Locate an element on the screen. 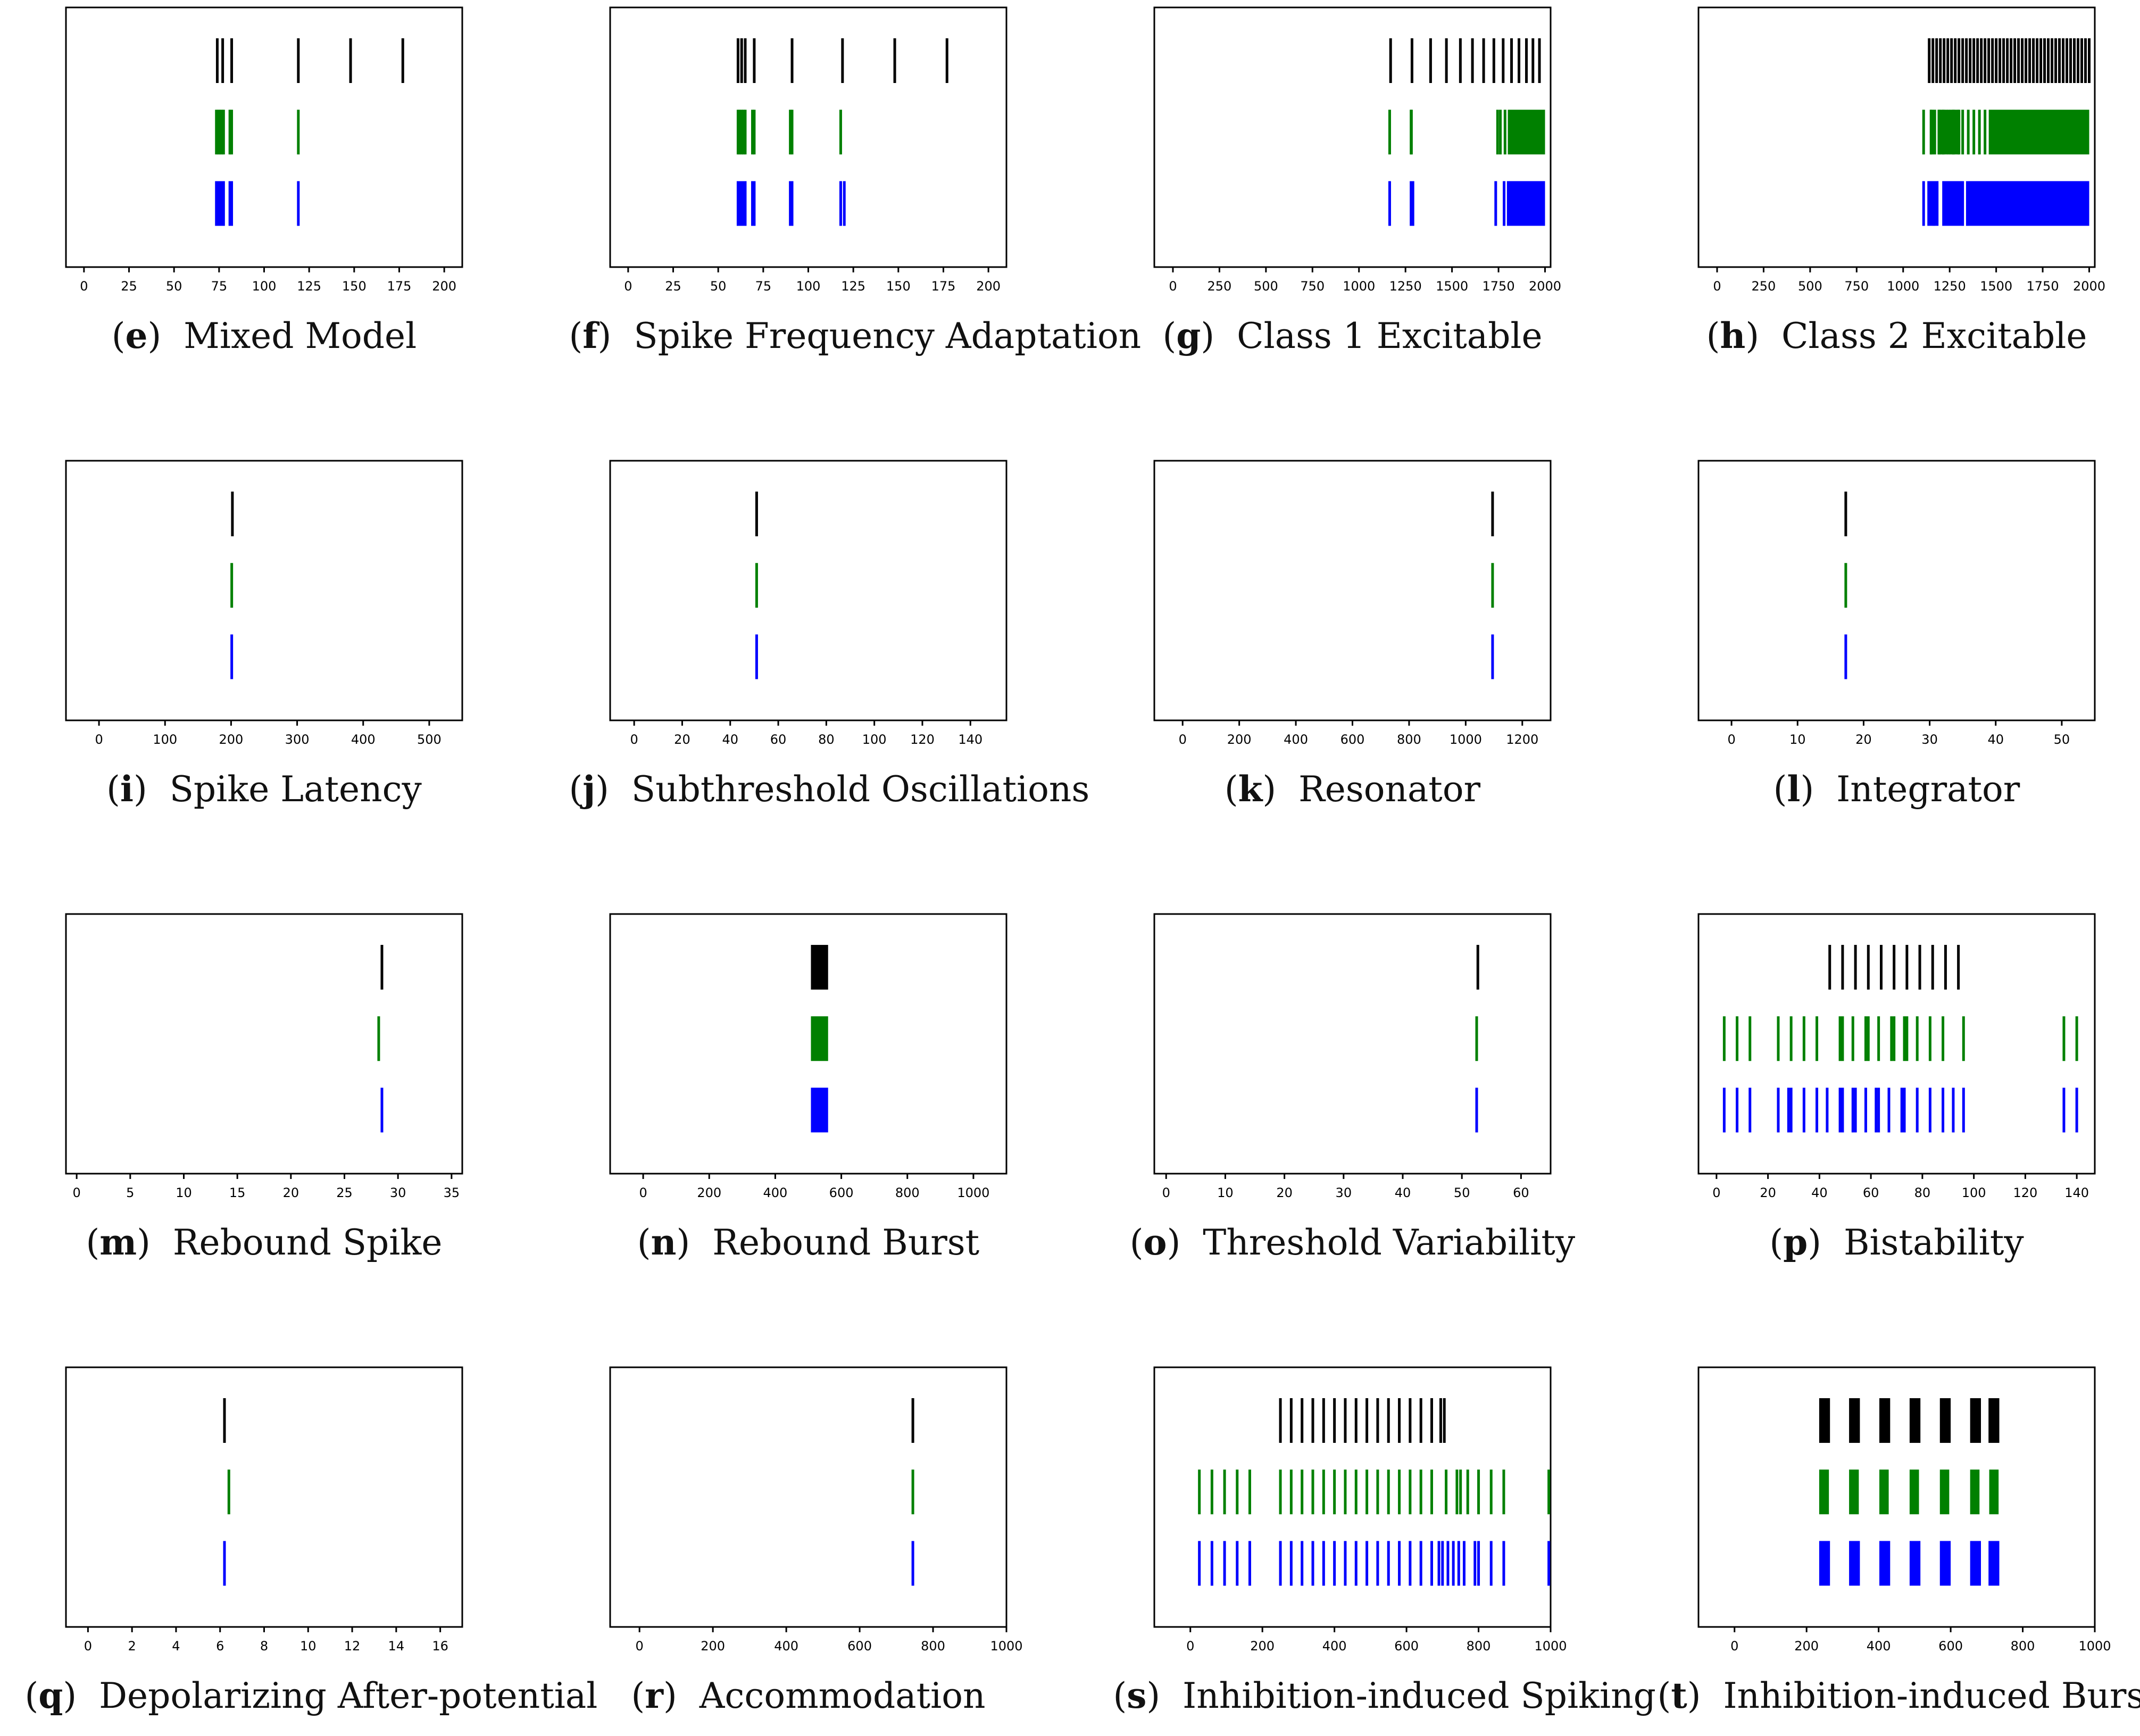 This screenshot has height=1736, width=2140. caption-t: (t) Inhibition-induced Bursting is located at coordinates (1899, 1695).